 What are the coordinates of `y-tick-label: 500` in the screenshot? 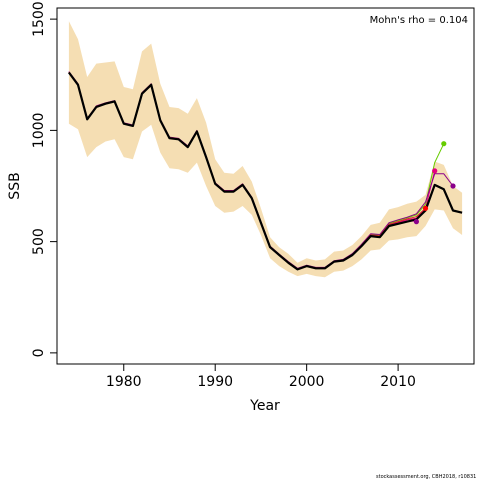 It's located at (39, 241).